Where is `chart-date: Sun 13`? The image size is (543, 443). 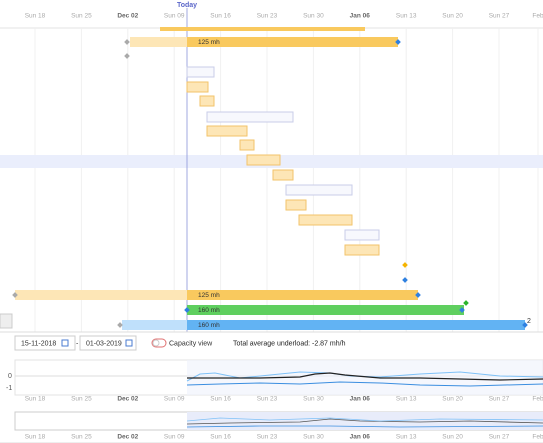 chart-date: Sun 13 is located at coordinates (406, 399).